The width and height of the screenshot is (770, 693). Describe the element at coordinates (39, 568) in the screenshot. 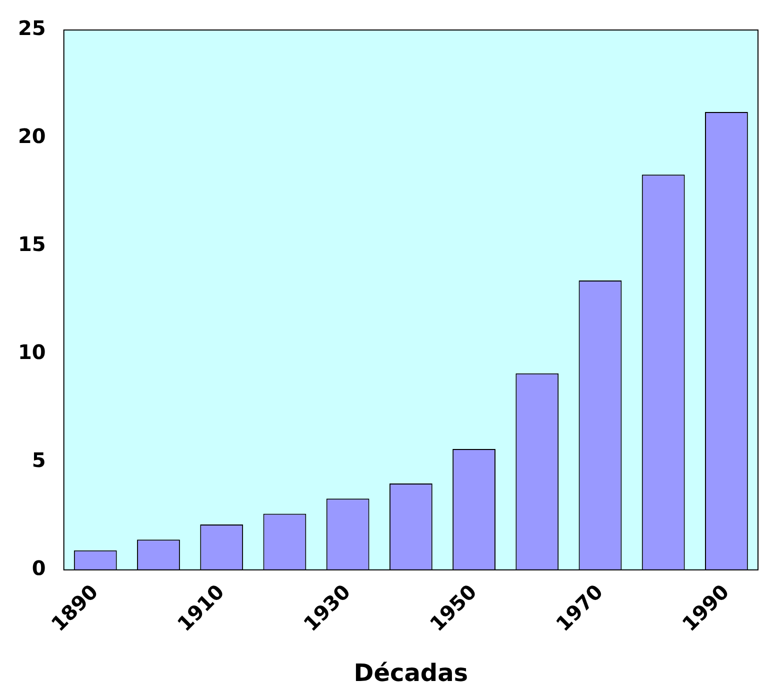

I see `y-tick-label: 0` at that location.